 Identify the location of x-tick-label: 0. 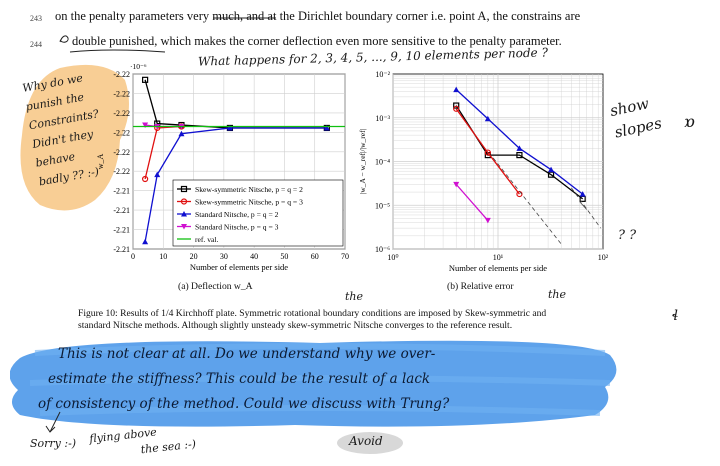
(133, 256).